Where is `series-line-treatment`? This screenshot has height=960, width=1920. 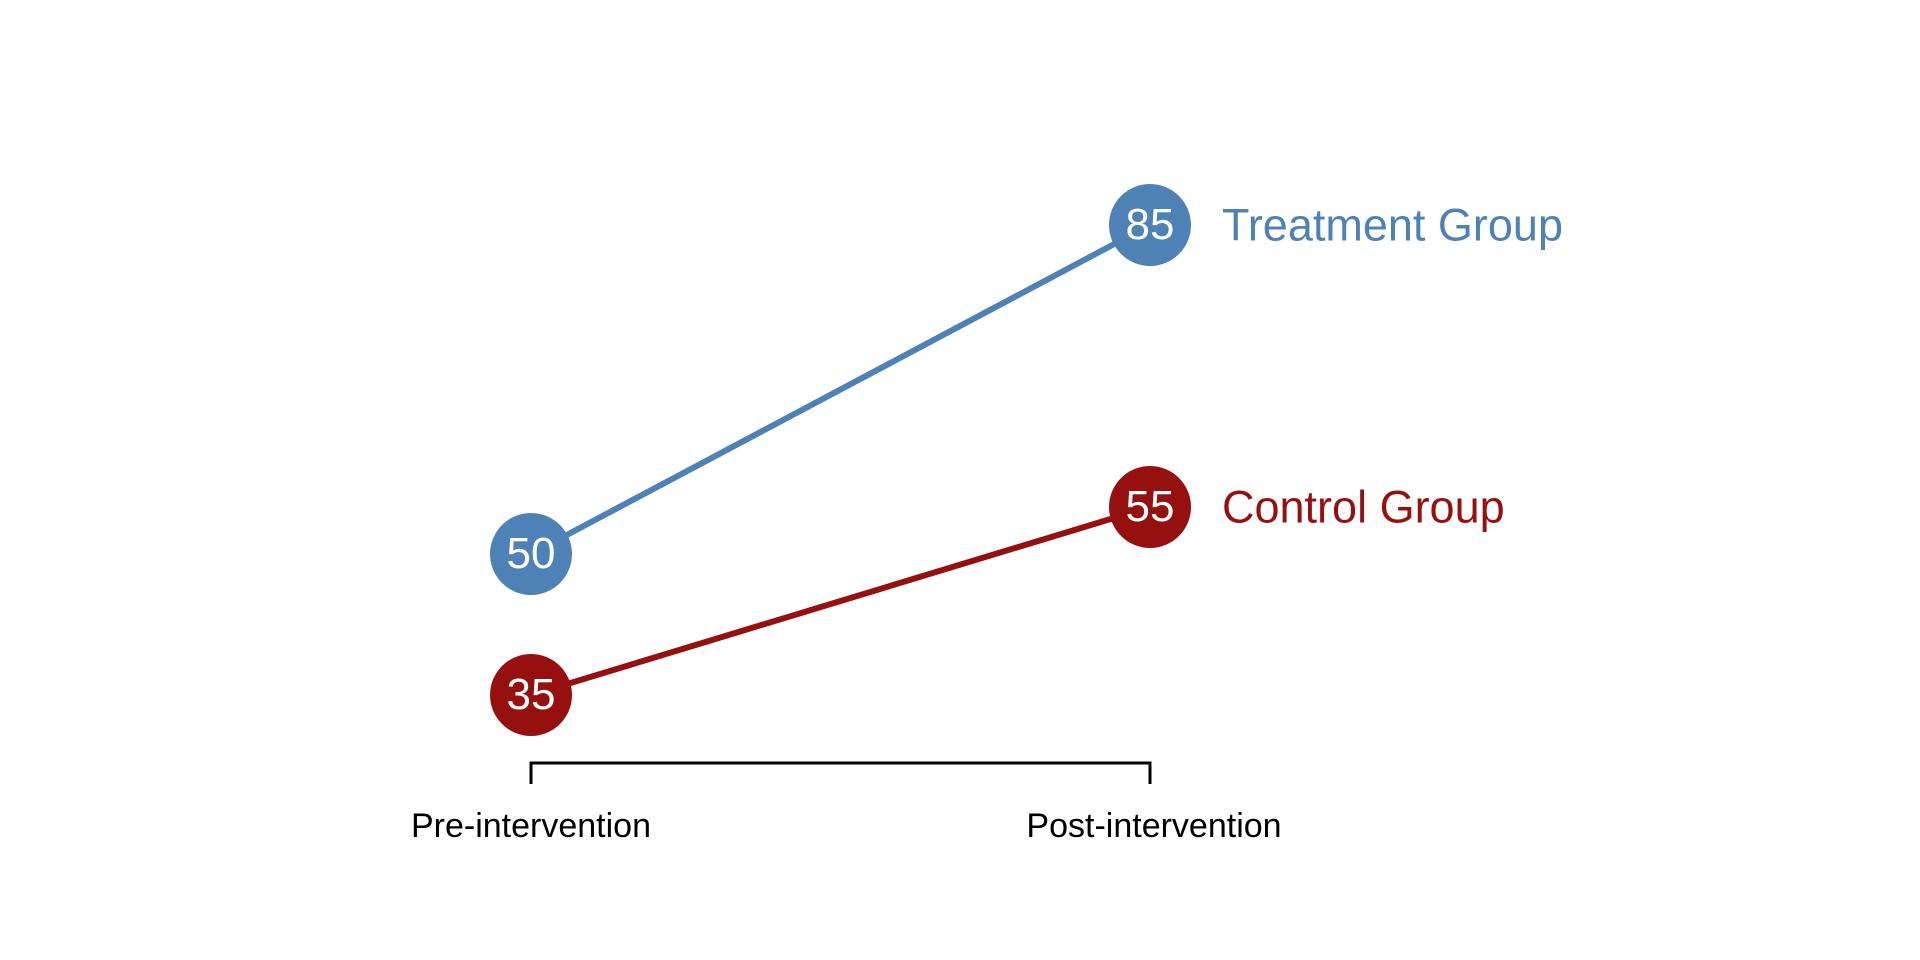 series-line-treatment is located at coordinates (840, 389).